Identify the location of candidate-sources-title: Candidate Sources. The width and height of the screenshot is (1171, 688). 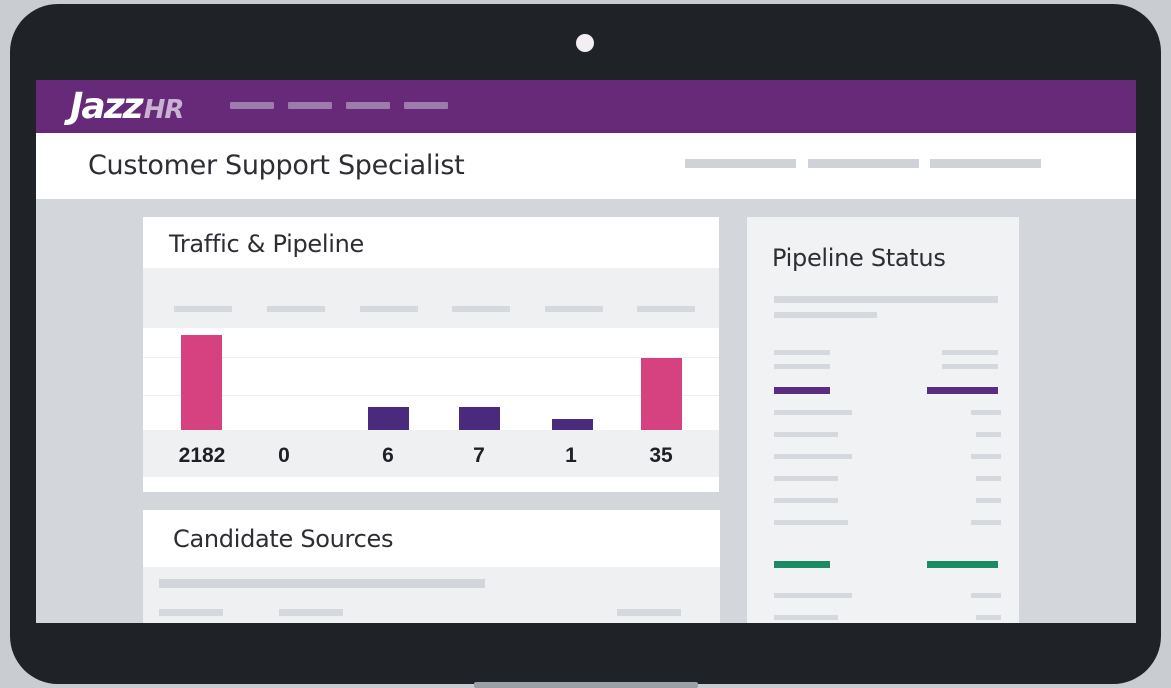
(283, 539).